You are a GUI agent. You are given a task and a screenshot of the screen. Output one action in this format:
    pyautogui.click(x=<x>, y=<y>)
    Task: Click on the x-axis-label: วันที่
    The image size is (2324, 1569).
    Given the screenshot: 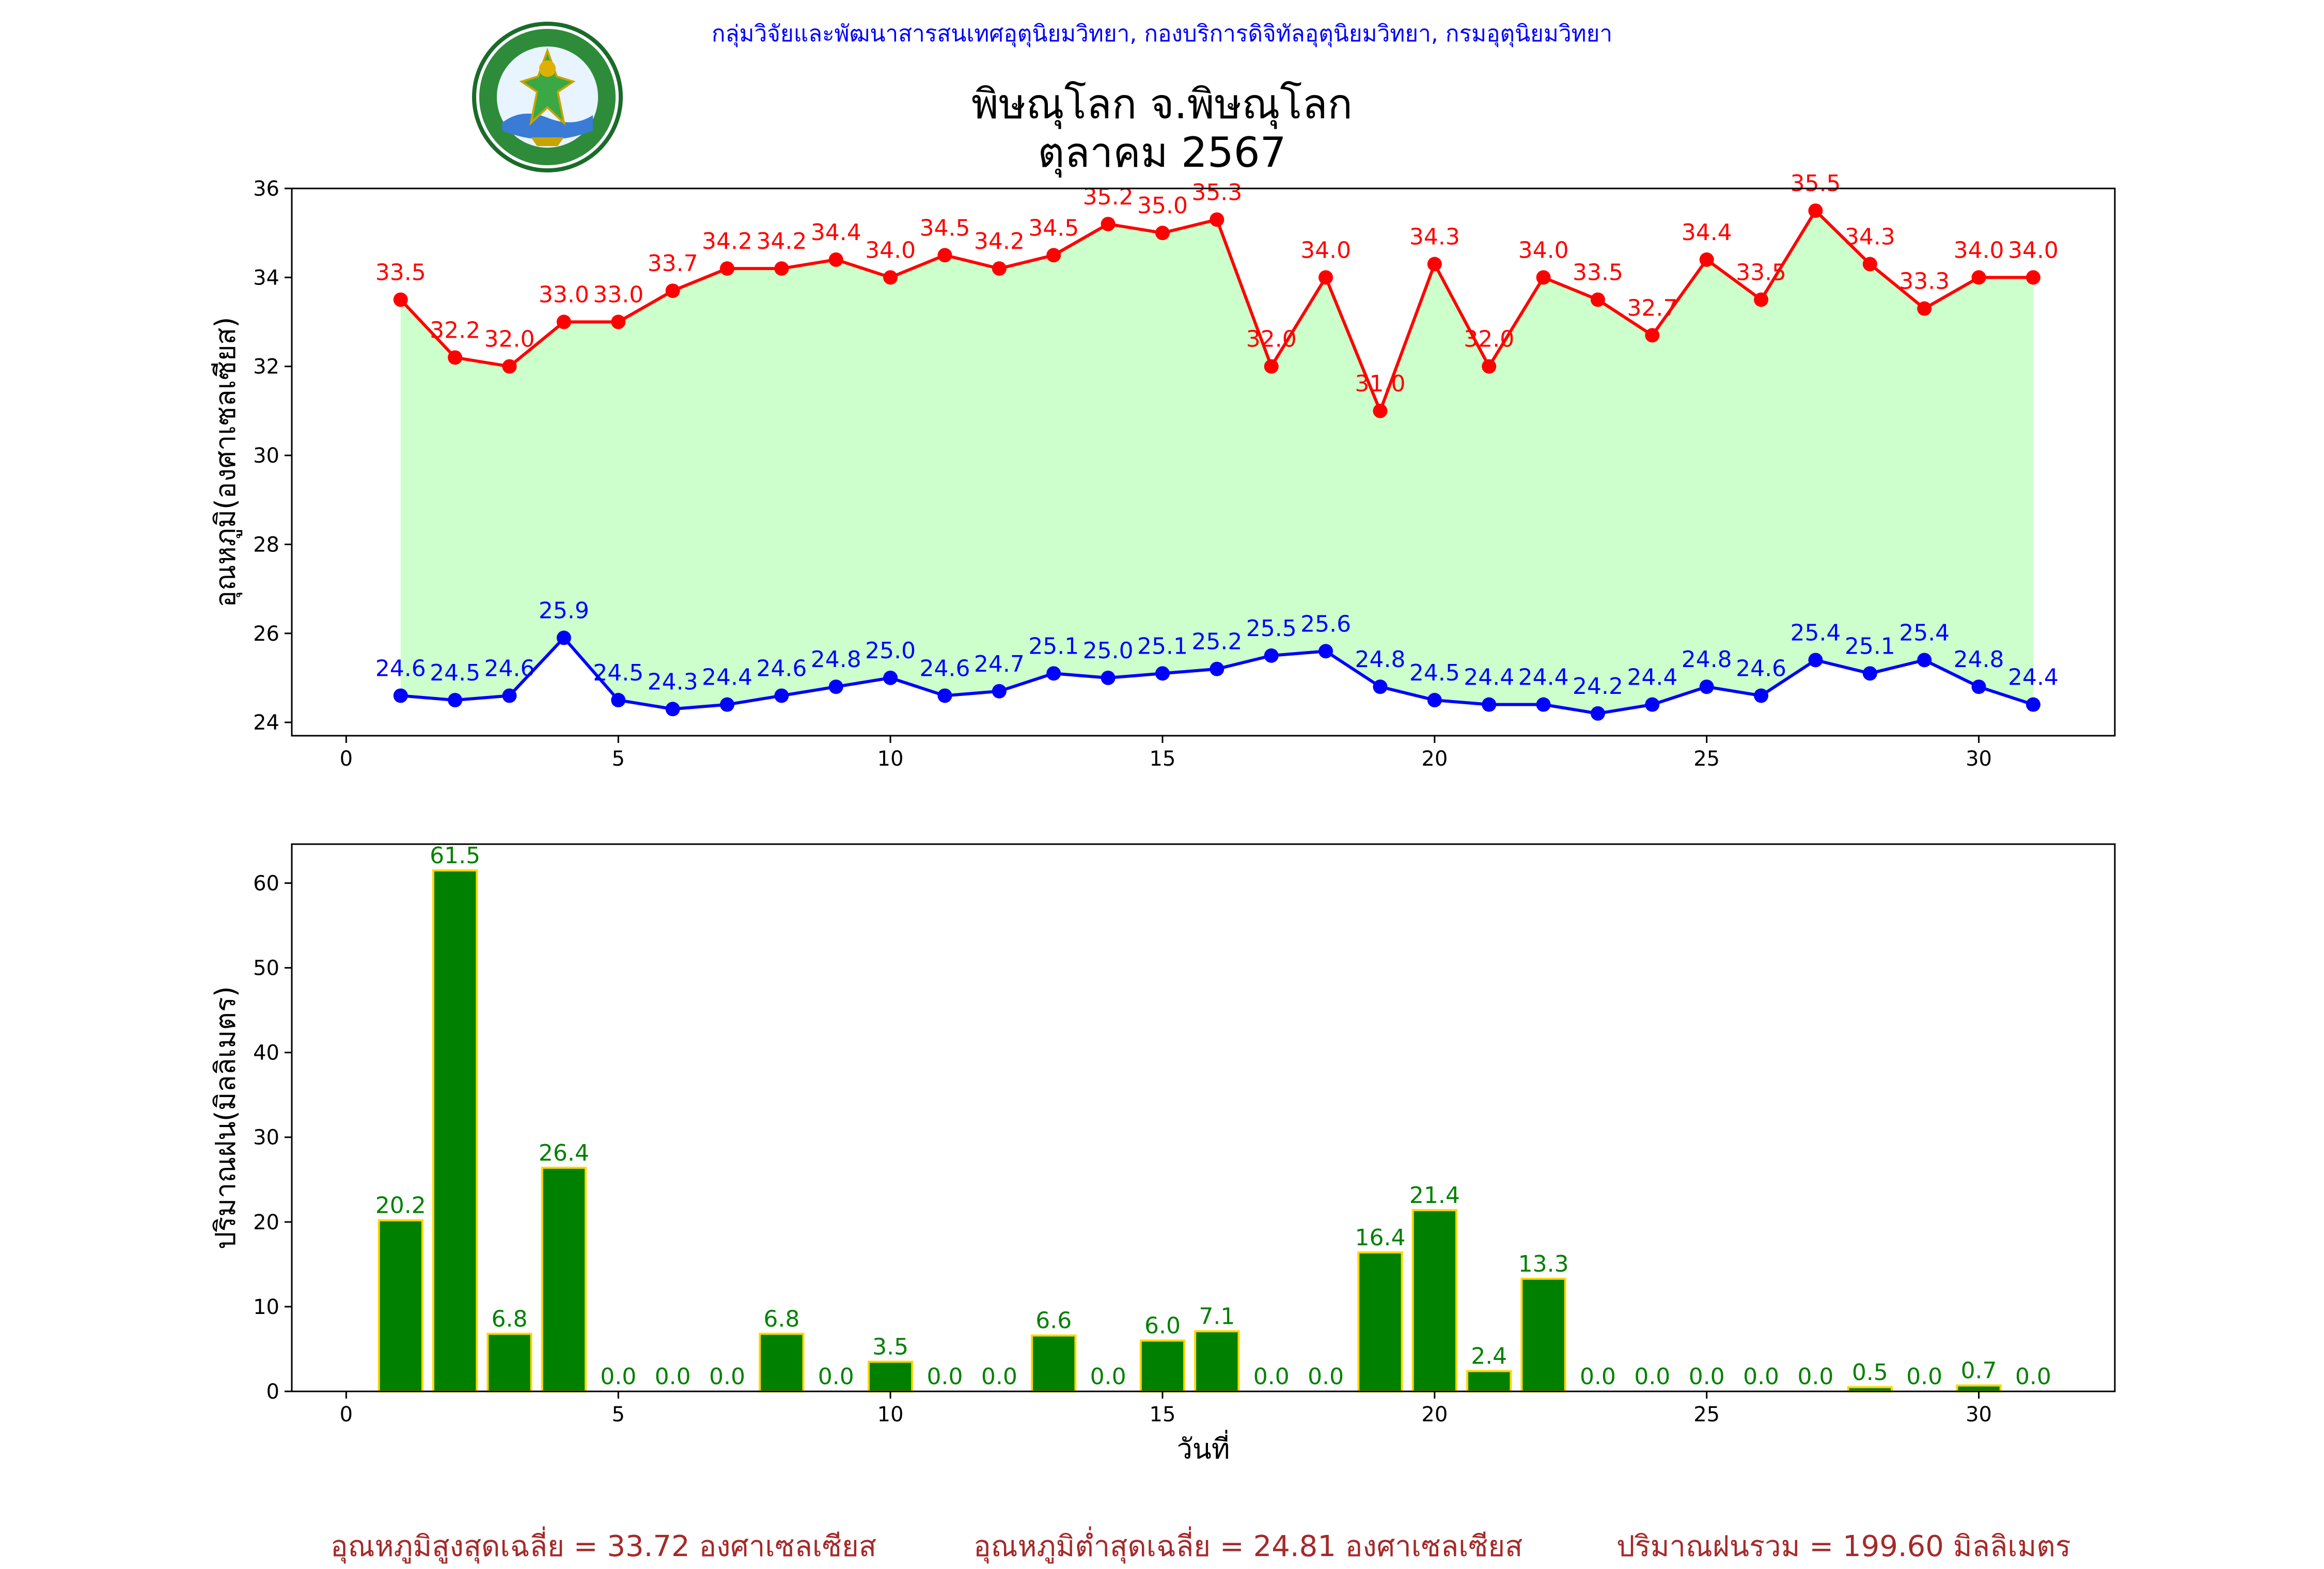 What is the action you would take?
    pyautogui.click(x=1203, y=1447)
    